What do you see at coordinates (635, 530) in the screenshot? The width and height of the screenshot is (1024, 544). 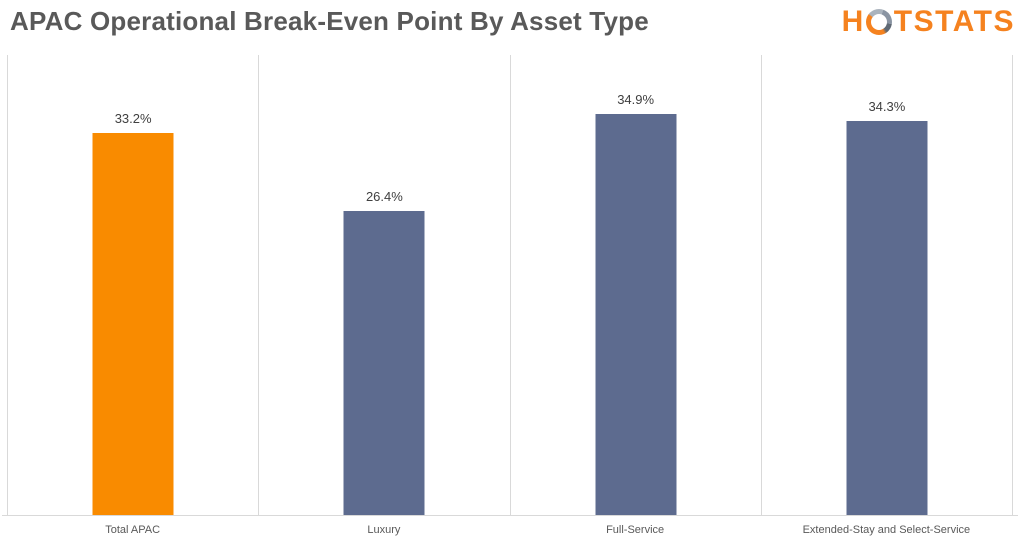 I see `x-axis-label-full-service: Full-Service` at bounding box center [635, 530].